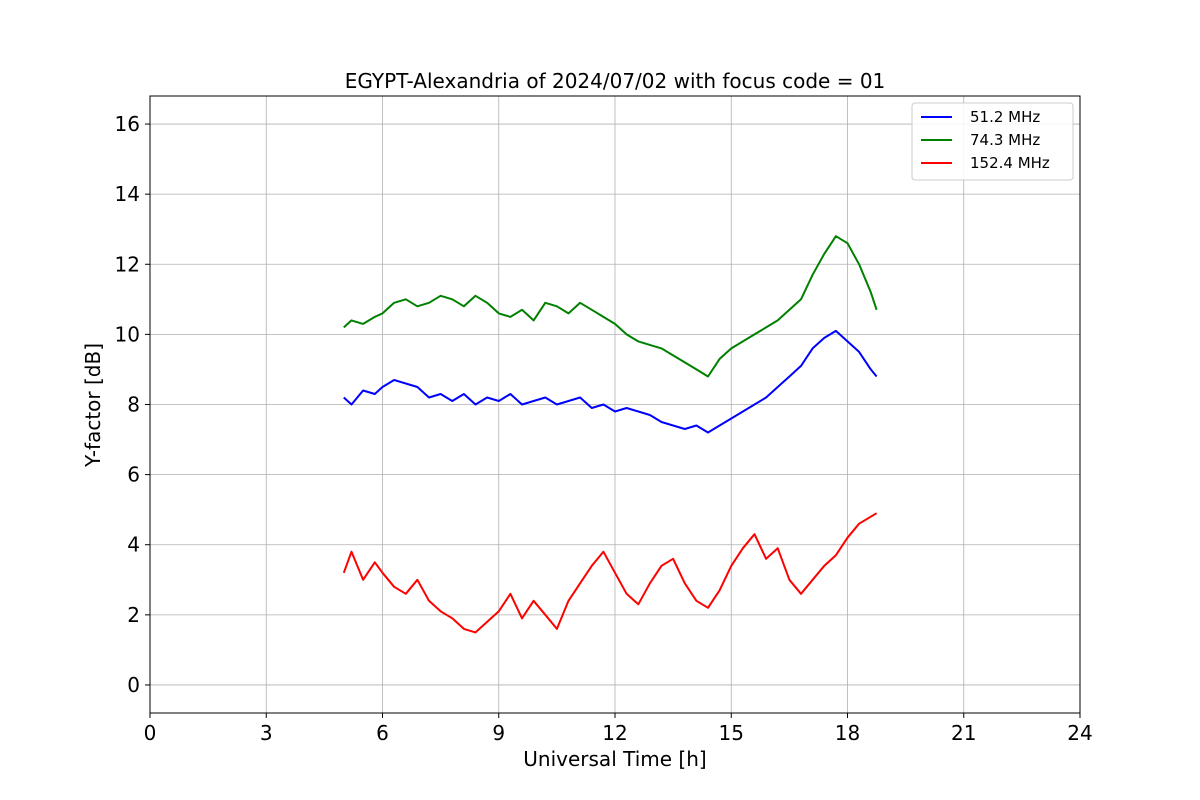  I want to click on series-line-74-3-mhz, so click(610, 306).